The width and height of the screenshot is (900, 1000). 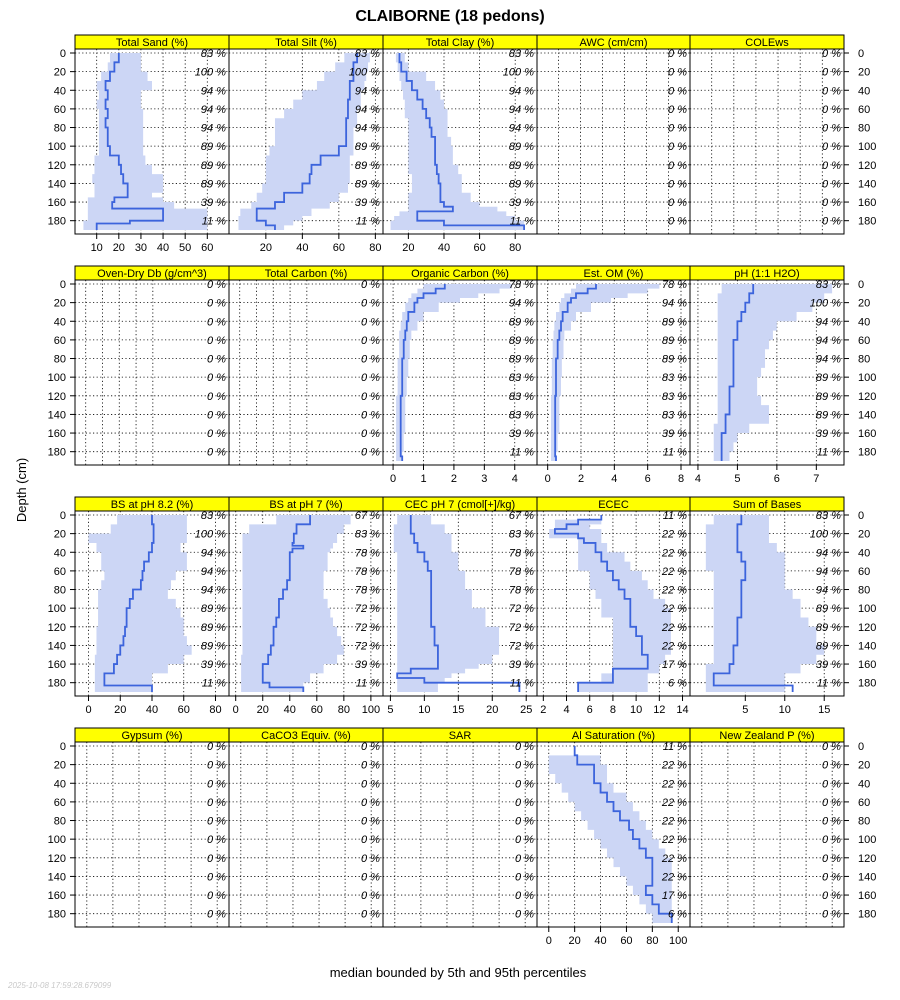 I want to click on pct-label: 39 %, so click(x=521, y=665).